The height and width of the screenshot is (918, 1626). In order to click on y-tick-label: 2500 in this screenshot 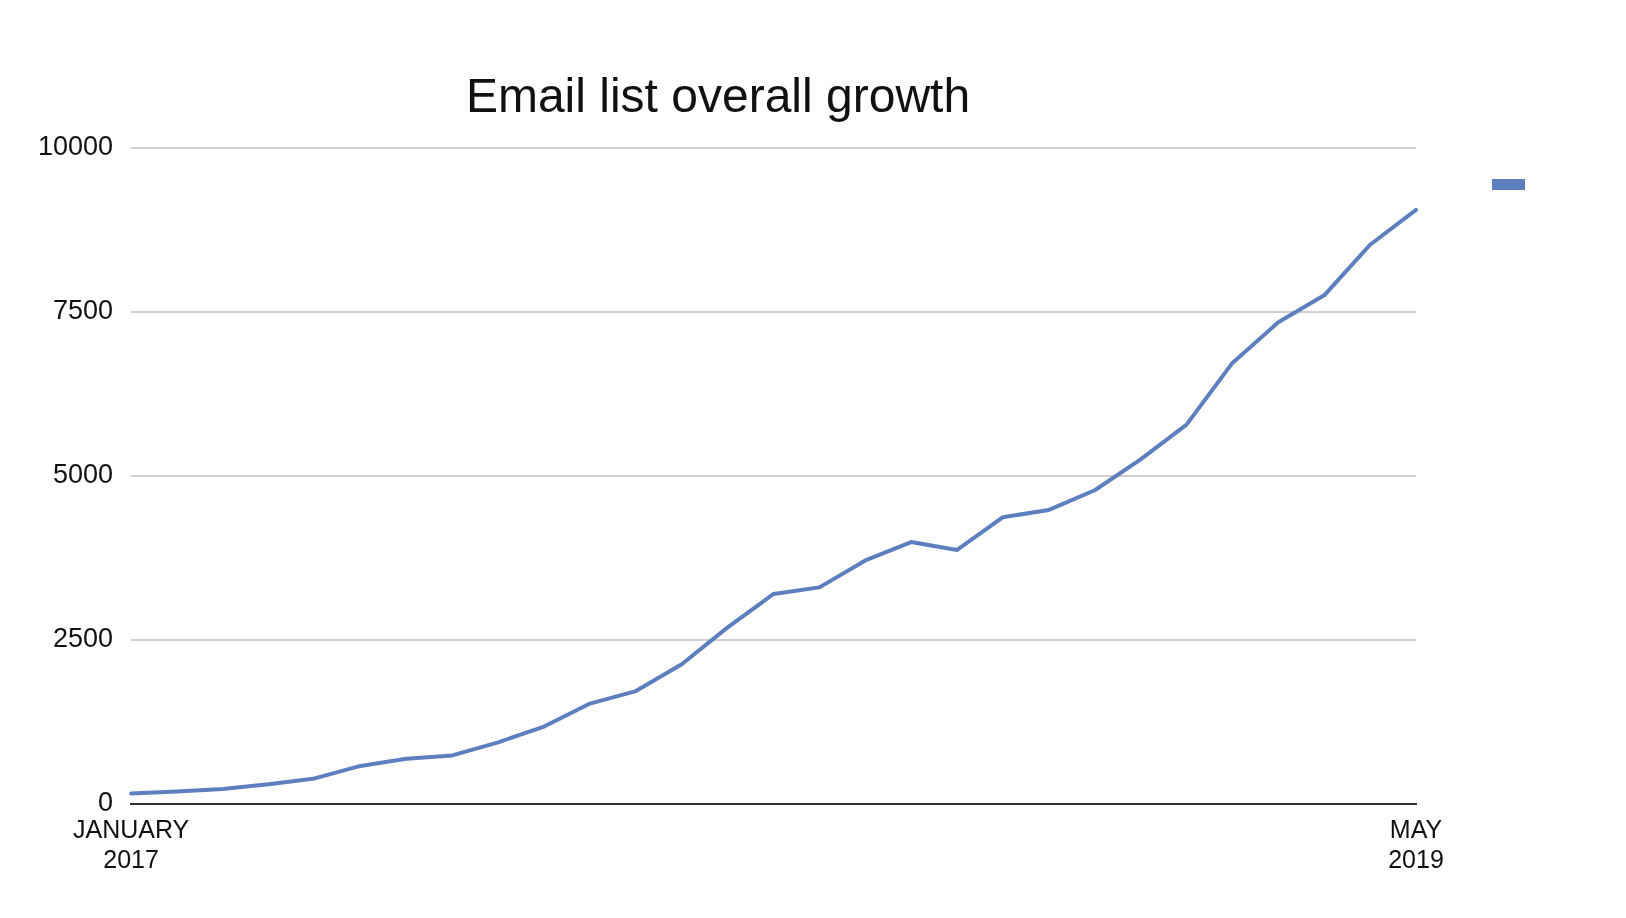, I will do `click(83, 638)`.